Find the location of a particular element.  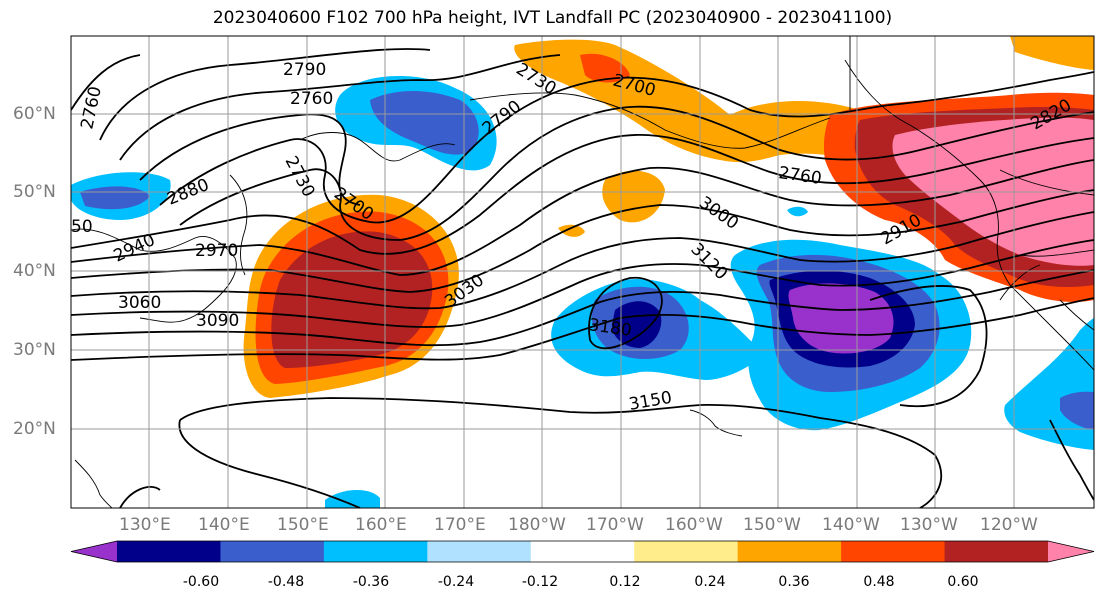

colorbar is located at coordinates (582, 551).